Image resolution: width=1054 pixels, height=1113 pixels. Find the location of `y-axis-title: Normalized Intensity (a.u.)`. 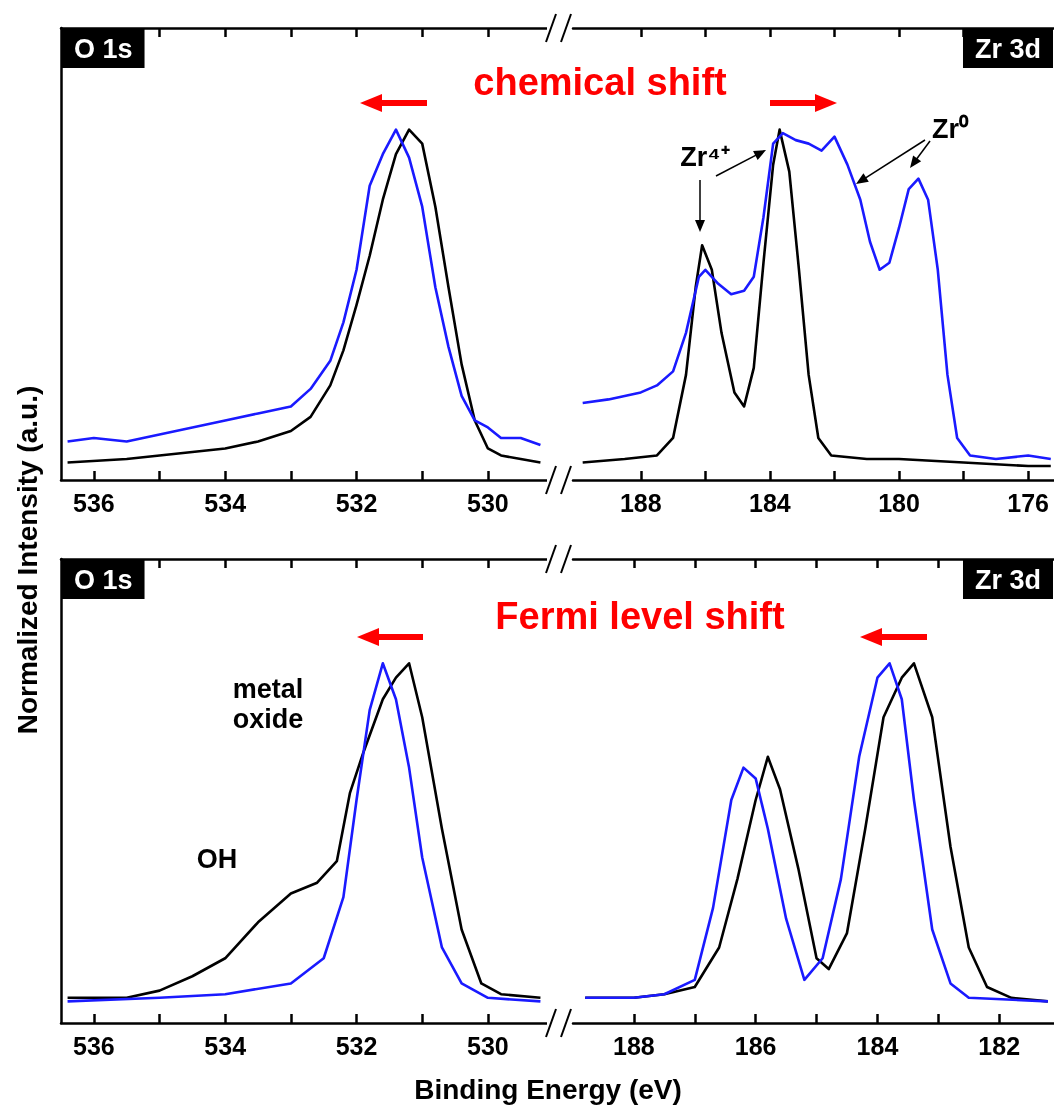

y-axis-title: Normalized Intensity (a.u.) is located at coordinates (27, 560).